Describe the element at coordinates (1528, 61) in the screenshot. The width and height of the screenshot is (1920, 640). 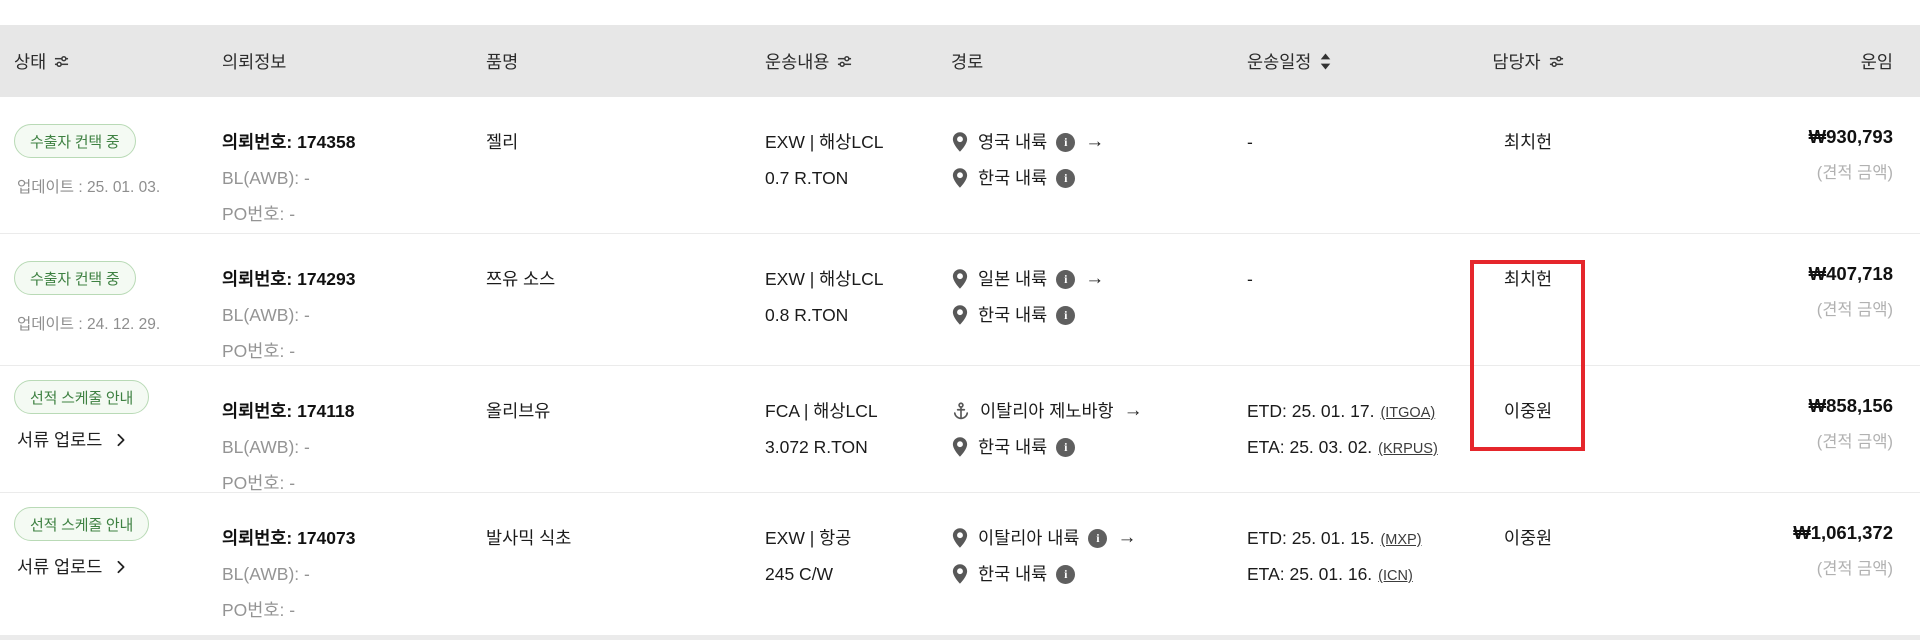
I see `header-manager: 담당자` at that location.